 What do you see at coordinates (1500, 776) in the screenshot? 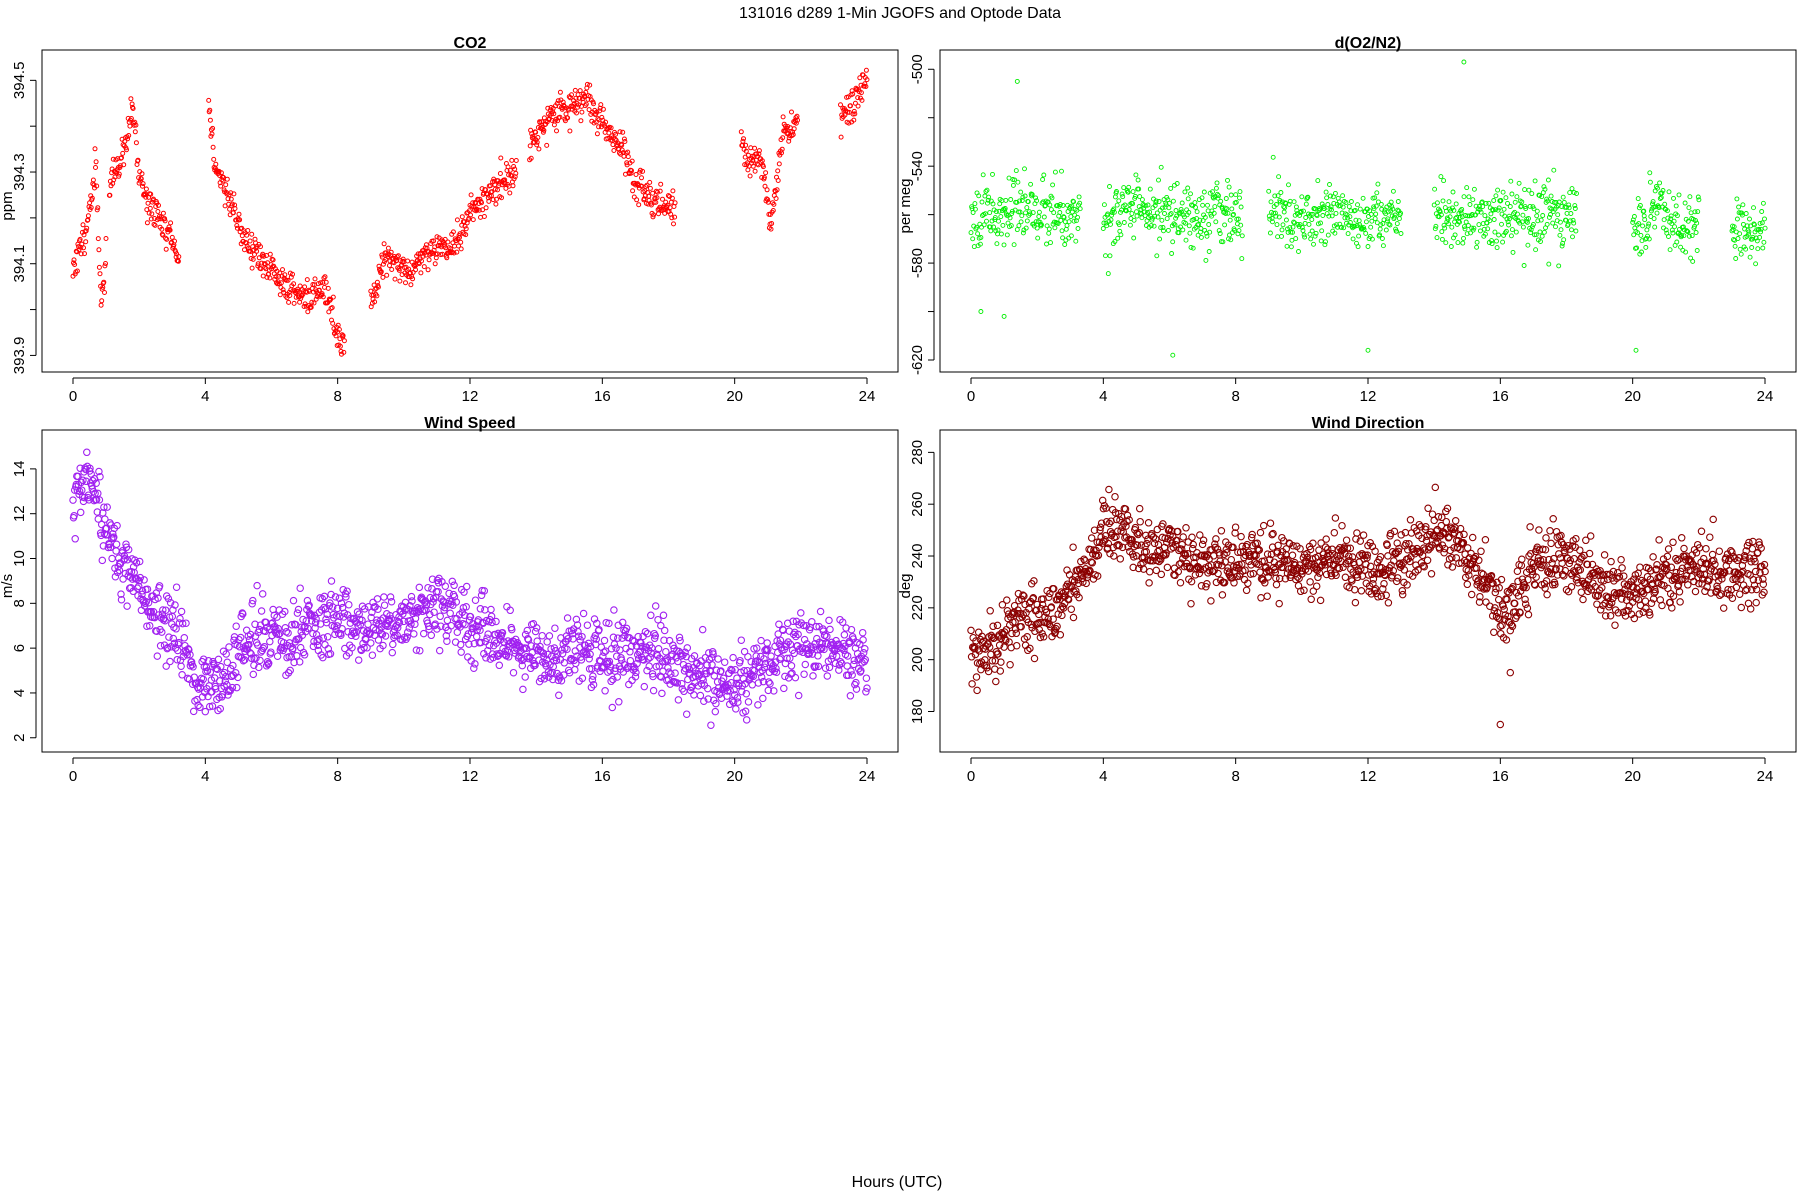
I see `wind-direction-x-tick-label: 16` at bounding box center [1500, 776].